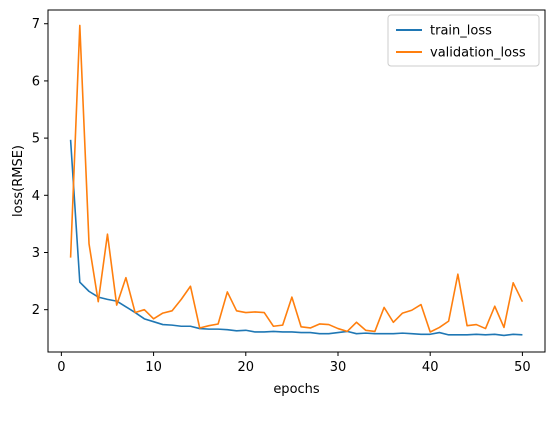 The height and width of the screenshot is (432, 554). I want to click on x-axis-label: epochs, so click(296, 389).